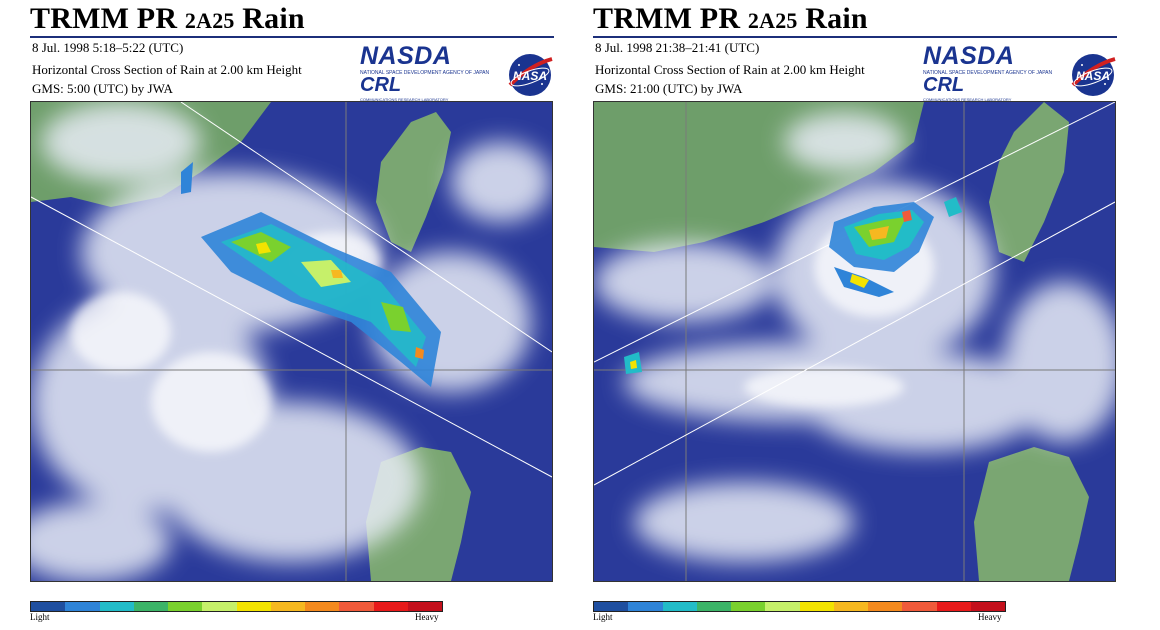 This screenshot has width=1160, height=630. Describe the element at coordinates (669, 88) in the screenshot. I see `gms-source: GMS: 21:00 (UTC) by JWA` at that location.